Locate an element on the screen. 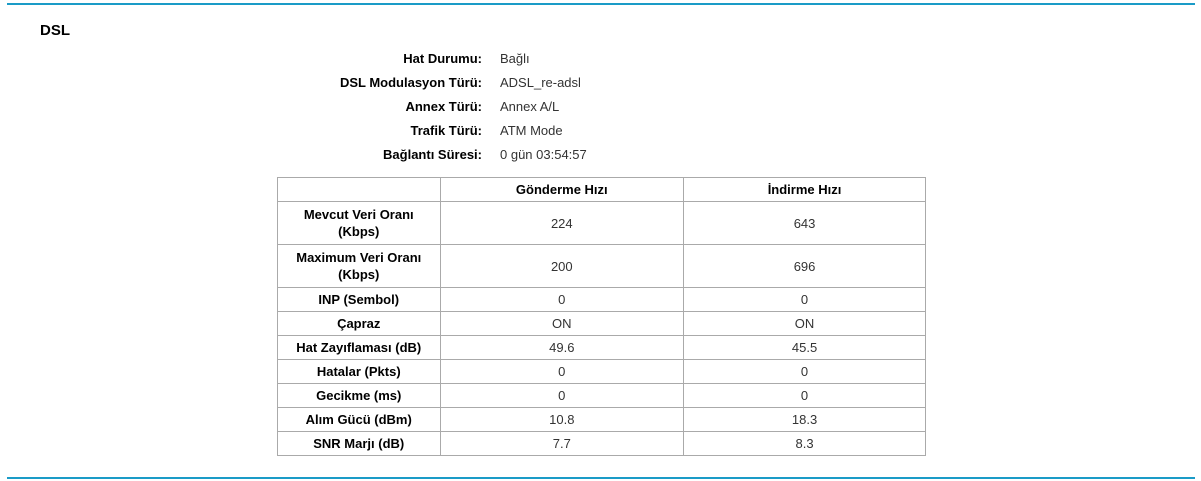 The image size is (1201, 481). header-empty is located at coordinates (359, 189).